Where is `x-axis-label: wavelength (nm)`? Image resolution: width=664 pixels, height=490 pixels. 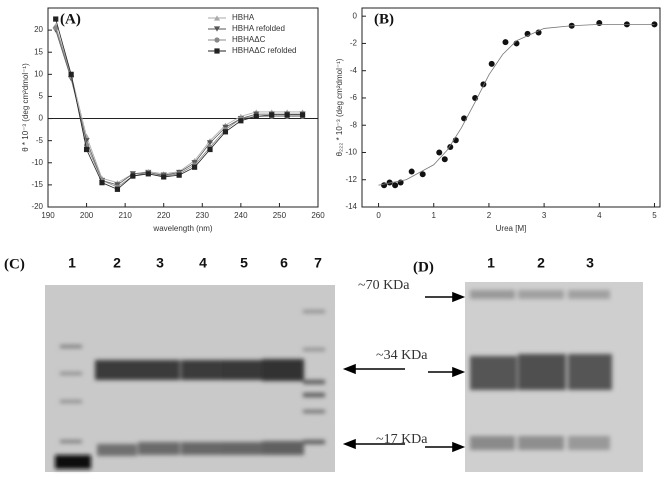 x-axis-label: wavelength (nm) is located at coordinates (182, 228).